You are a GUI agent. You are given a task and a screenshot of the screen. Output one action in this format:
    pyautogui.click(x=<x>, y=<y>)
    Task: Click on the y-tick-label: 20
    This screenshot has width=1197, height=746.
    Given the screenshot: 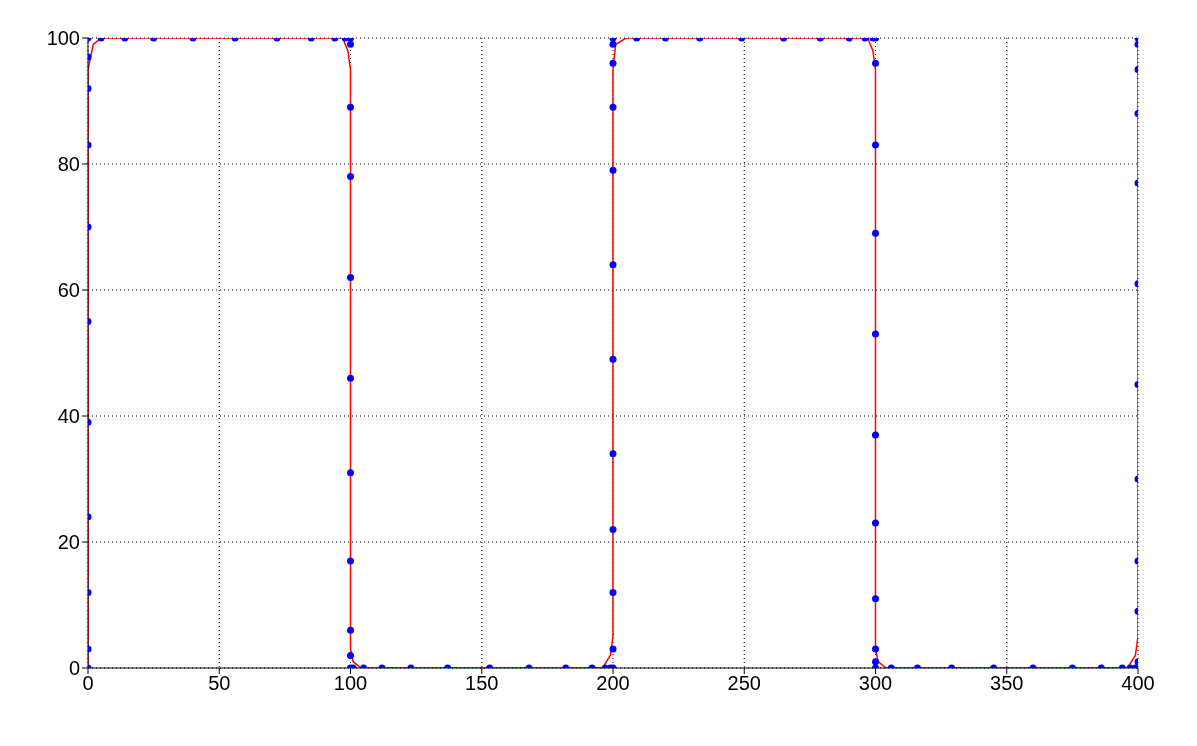 What is the action you would take?
    pyautogui.click(x=68, y=542)
    